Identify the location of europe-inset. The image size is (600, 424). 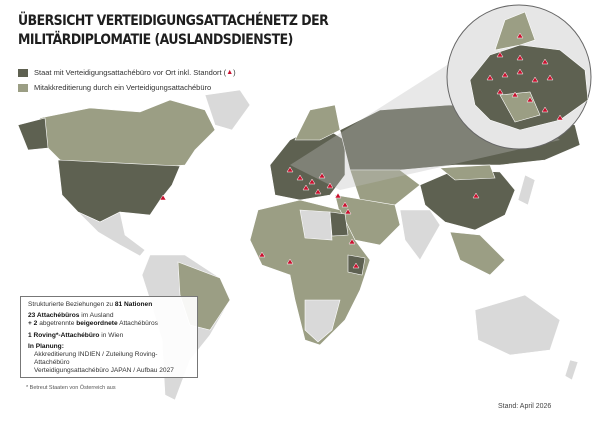
(519, 77).